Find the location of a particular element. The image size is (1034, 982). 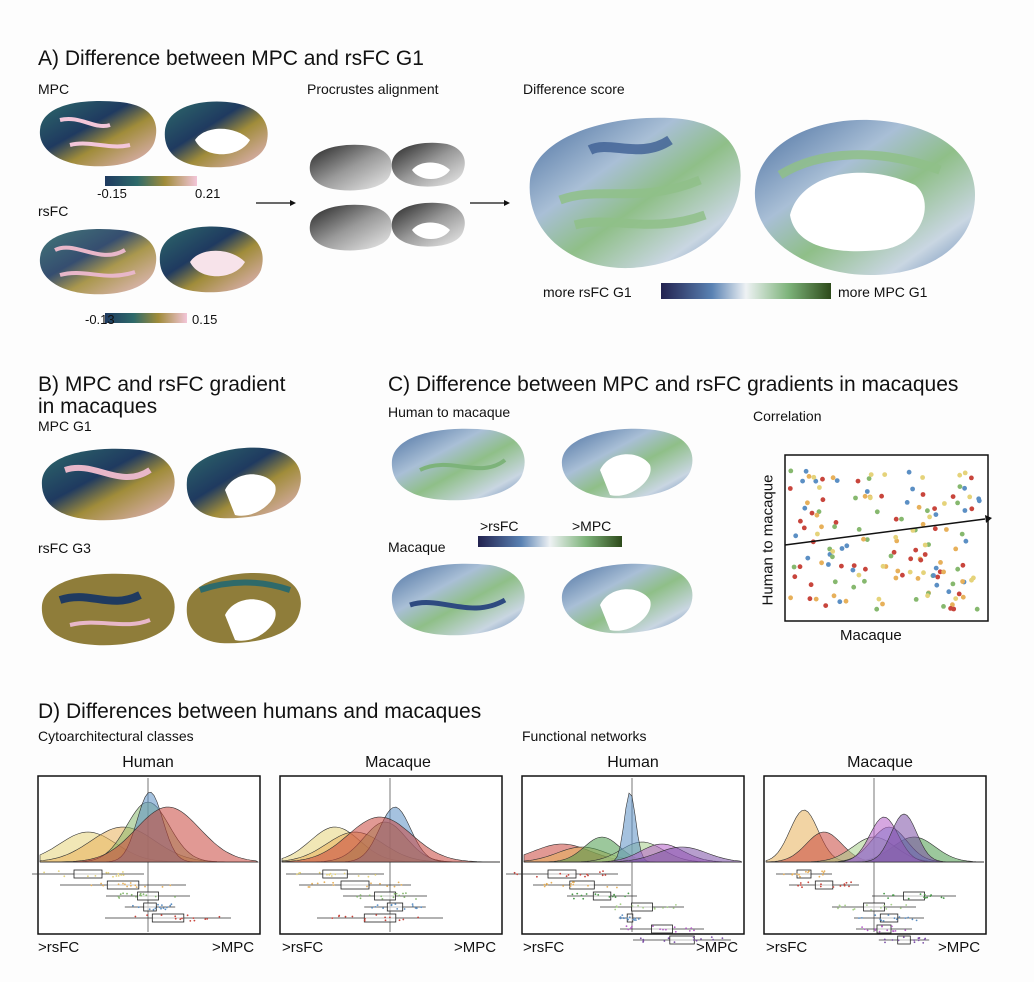

macaque-rsfc-lateral-brain is located at coordinates (108, 609).